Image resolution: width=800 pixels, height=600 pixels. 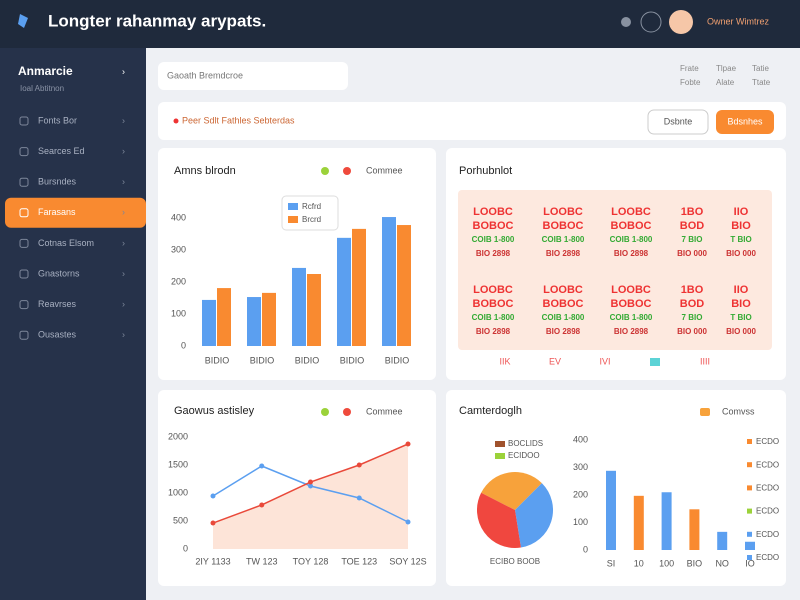 I want to click on nav-label: Ousastes, so click(x=57, y=335).